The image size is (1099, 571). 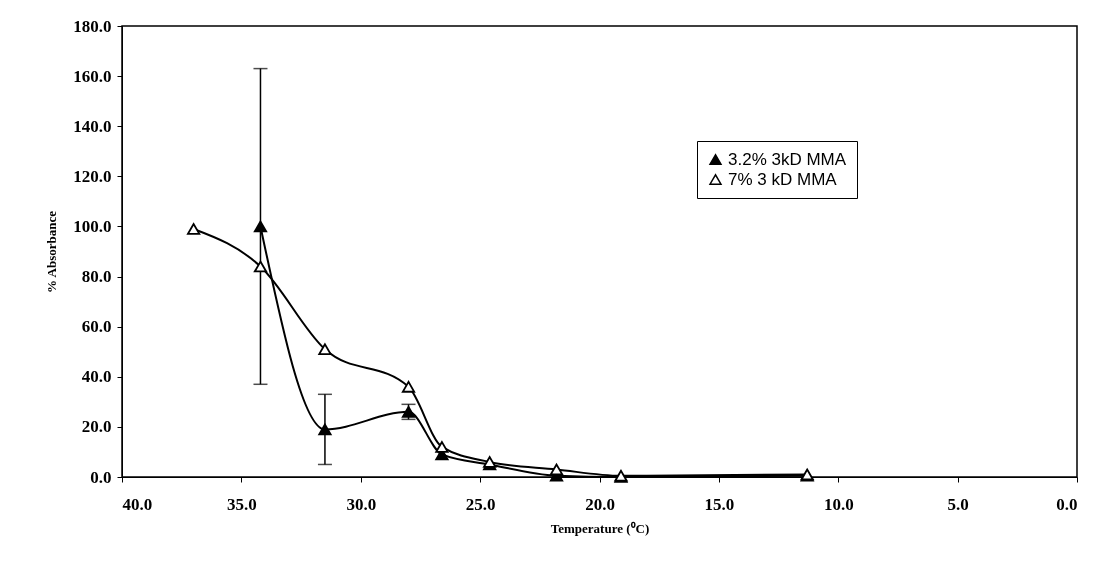 What do you see at coordinates (92, 76) in the screenshot?
I see `y-tick-label: 160.0` at bounding box center [92, 76].